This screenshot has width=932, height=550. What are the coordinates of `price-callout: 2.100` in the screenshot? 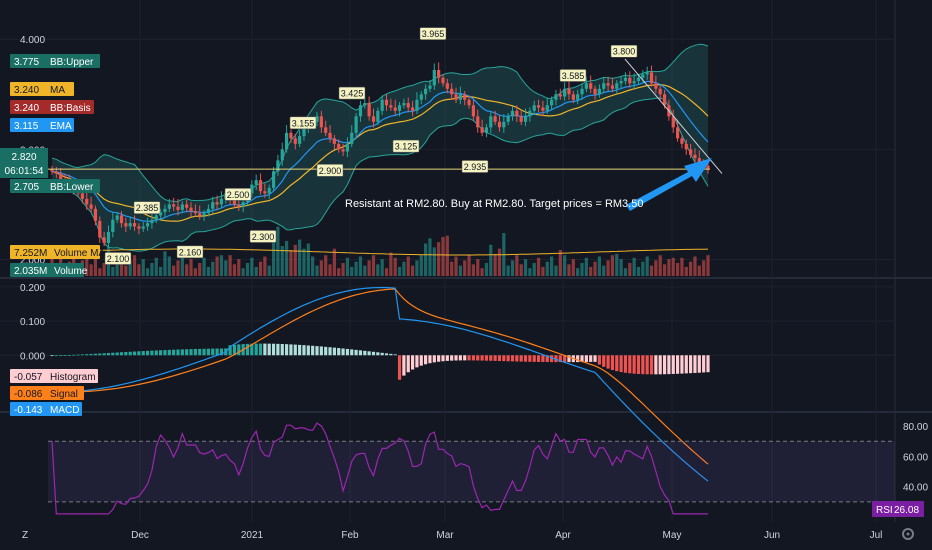 It's located at (118, 258).